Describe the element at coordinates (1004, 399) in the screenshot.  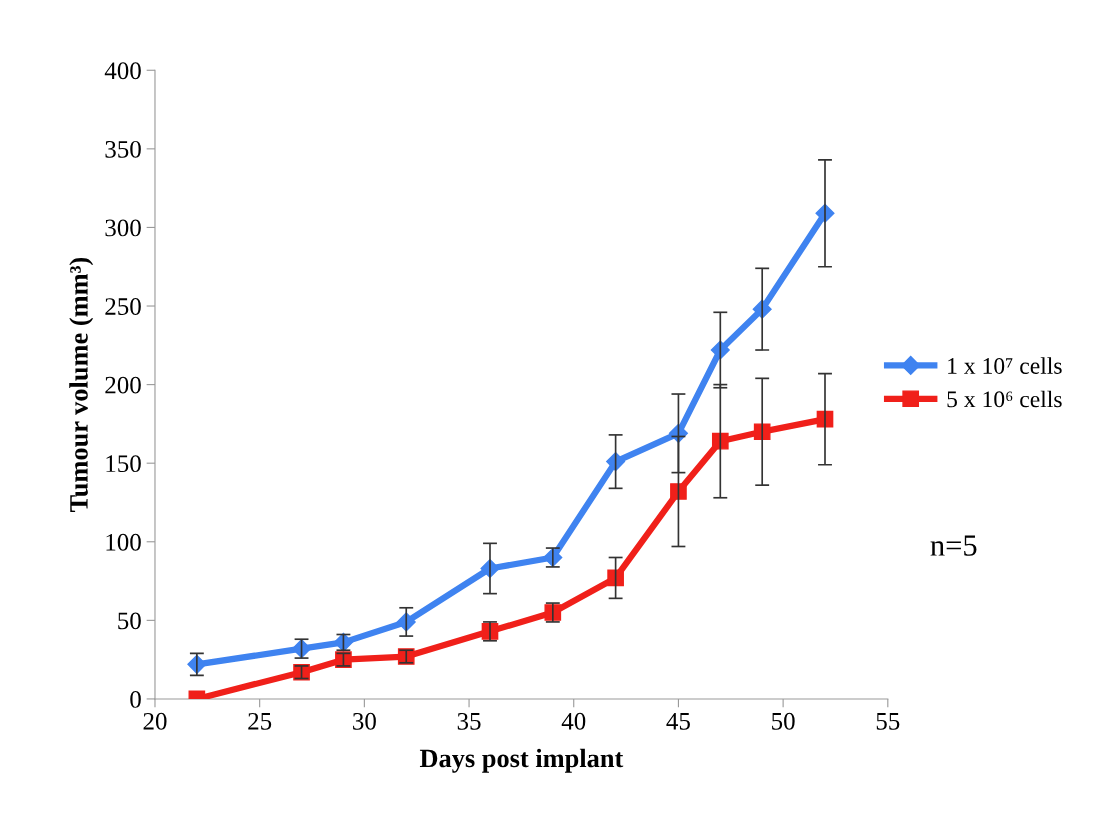
I see `legend-label: 5 x 10⁶ cells` at that location.